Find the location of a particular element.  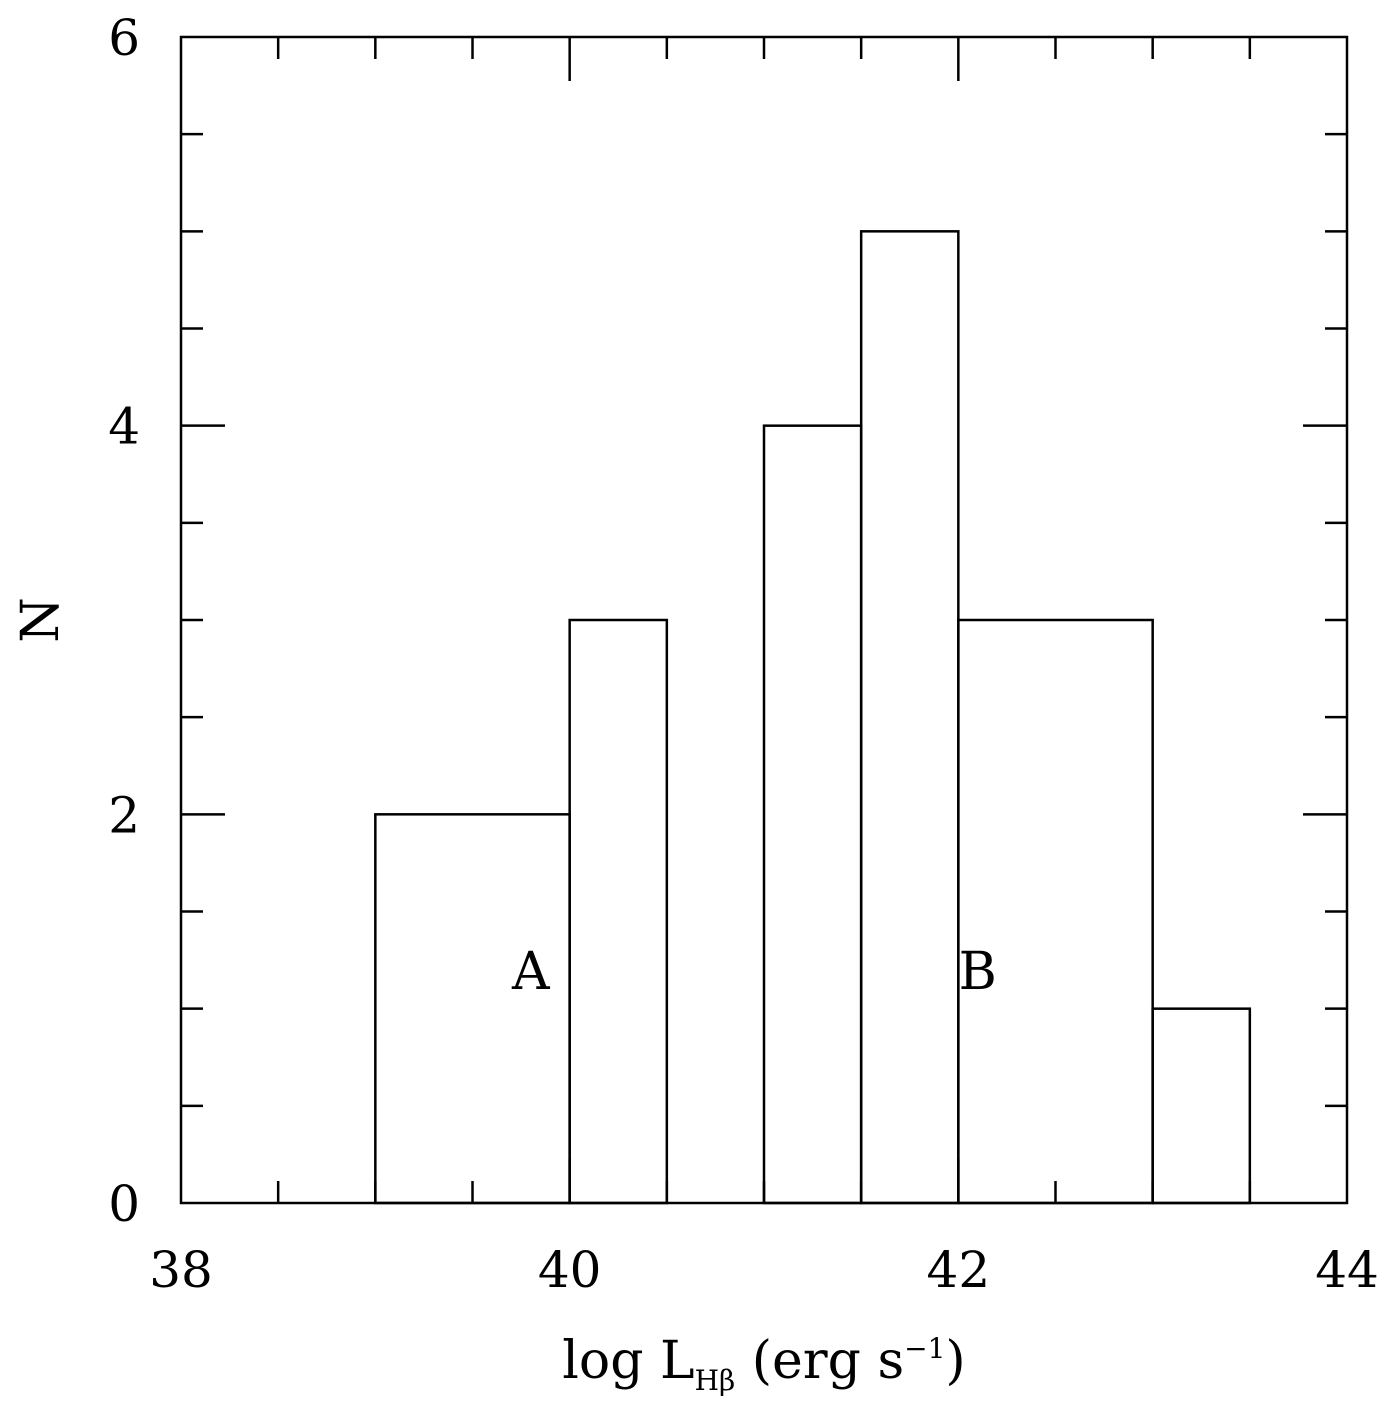

x-tick-label: 40 is located at coordinates (570, 1270).